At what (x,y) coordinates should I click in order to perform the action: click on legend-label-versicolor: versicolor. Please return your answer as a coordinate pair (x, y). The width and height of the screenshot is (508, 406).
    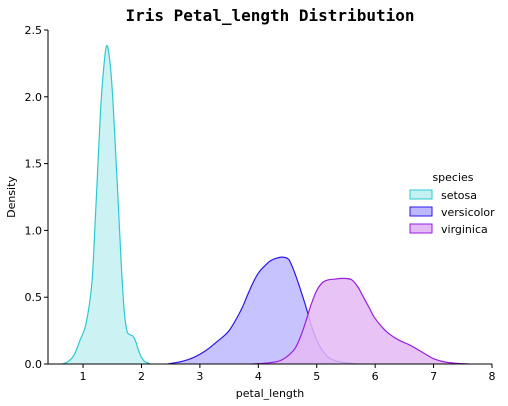
    Looking at the image, I should click on (468, 212).